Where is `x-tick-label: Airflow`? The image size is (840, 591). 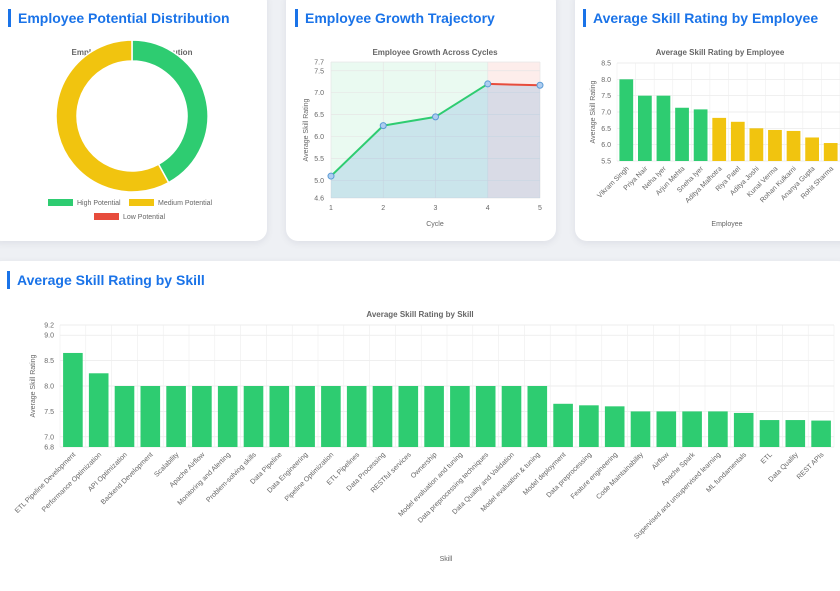 x-tick-label: Airflow is located at coordinates (661, 461).